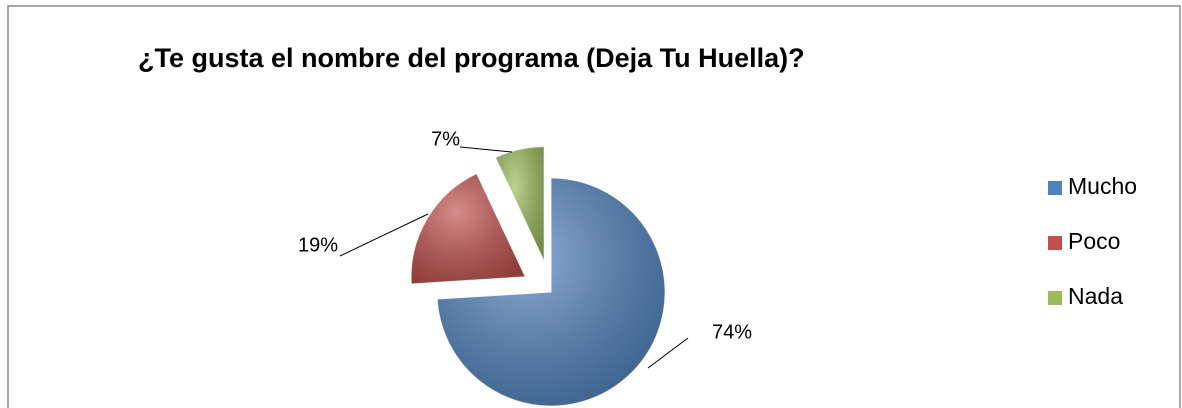 The height and width of the screenshot is (408, 1182). I want to click on legend-label: Nada, so click(1095, 296).